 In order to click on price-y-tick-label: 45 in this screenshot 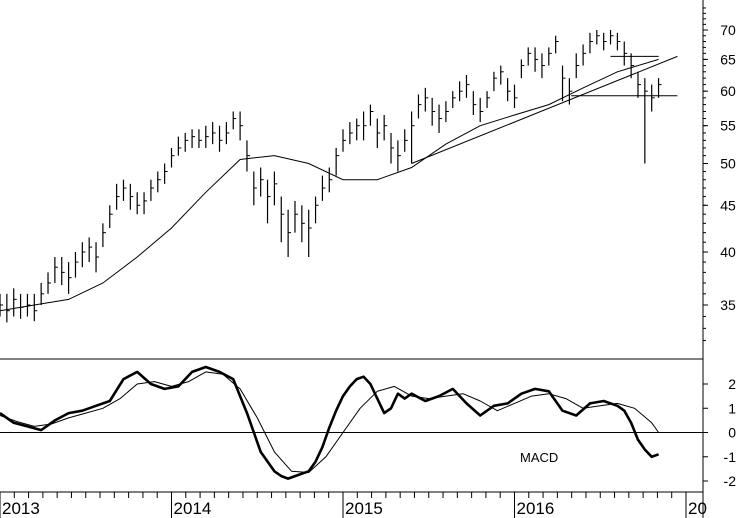, I will do `click(728, 205)`.